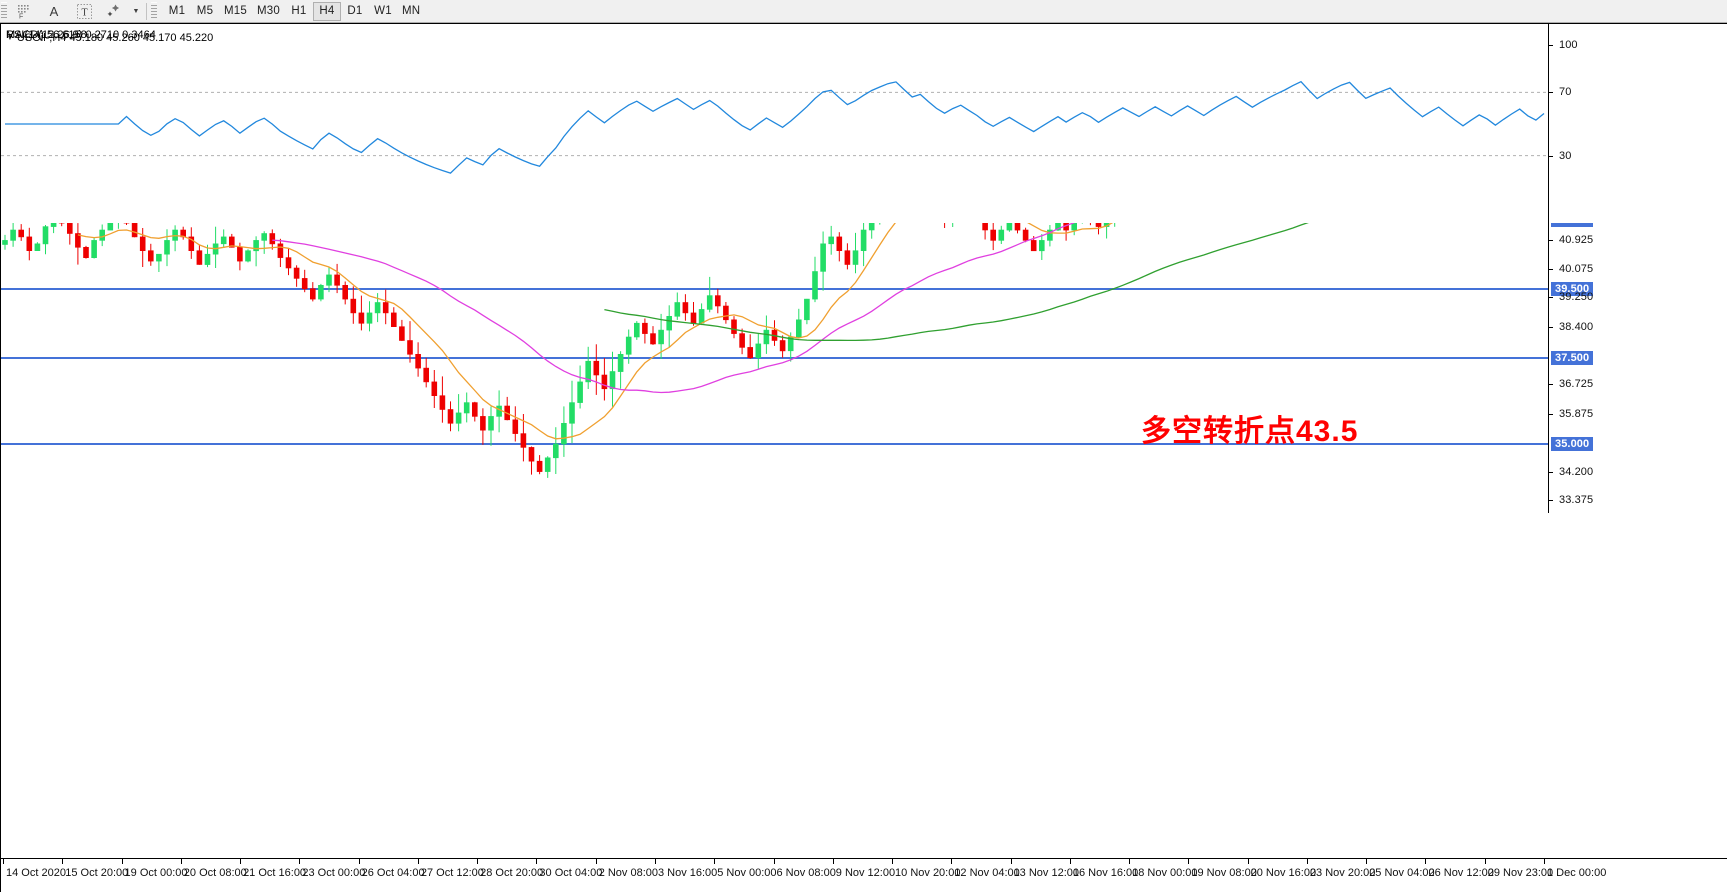 This screenshot has width=1727, height=892. Describe the element at coordinates (1572, 357) in the screenshot. I see `price-label-37-500: 37.500` at that location.